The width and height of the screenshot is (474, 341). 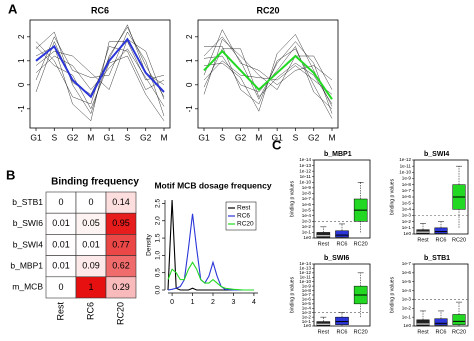 What do you see at coordinates (10, 174) in the screenshot?
I see `panel-label: B` at bounding box center [10, 174].